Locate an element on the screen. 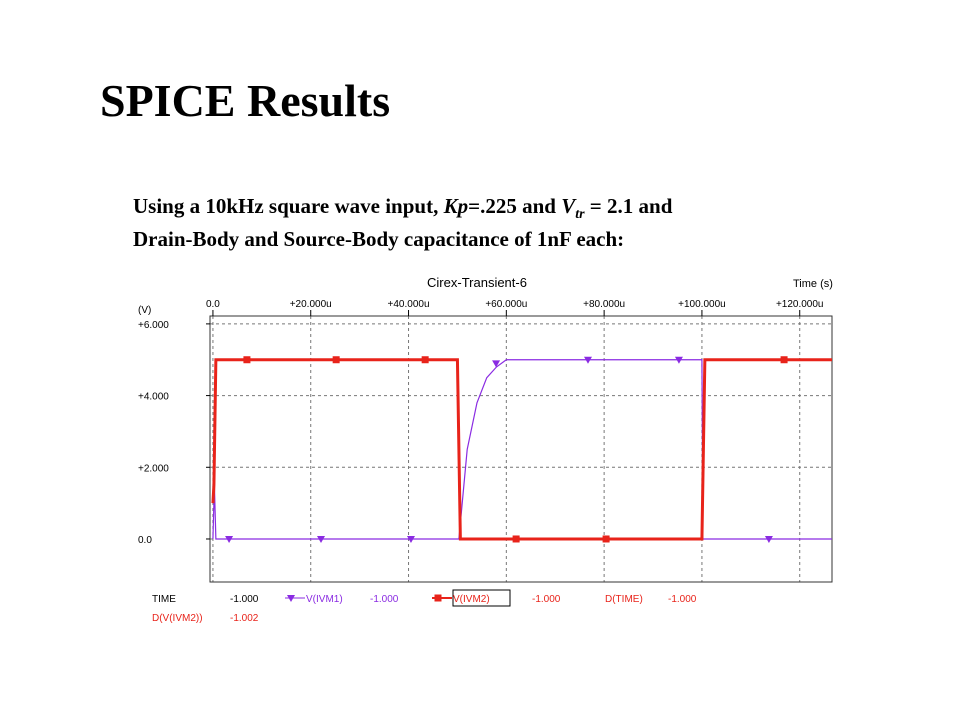 The image size is (960, 720). text: Kp is located at coordinates (456, 206).